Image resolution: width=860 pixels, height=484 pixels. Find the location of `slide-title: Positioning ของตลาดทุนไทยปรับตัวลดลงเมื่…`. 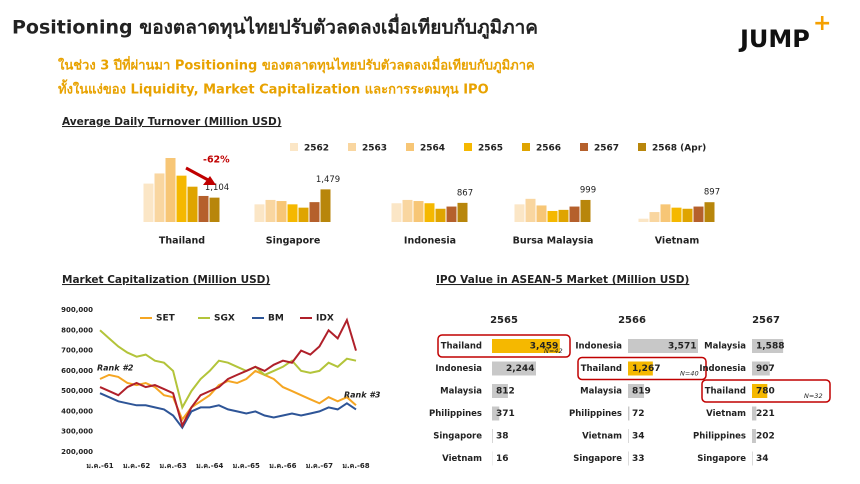

slide-title: Positioning ของตลาดทุนไทยปรับตัวลดลงเมื่… is located at coordinates (275, 27).